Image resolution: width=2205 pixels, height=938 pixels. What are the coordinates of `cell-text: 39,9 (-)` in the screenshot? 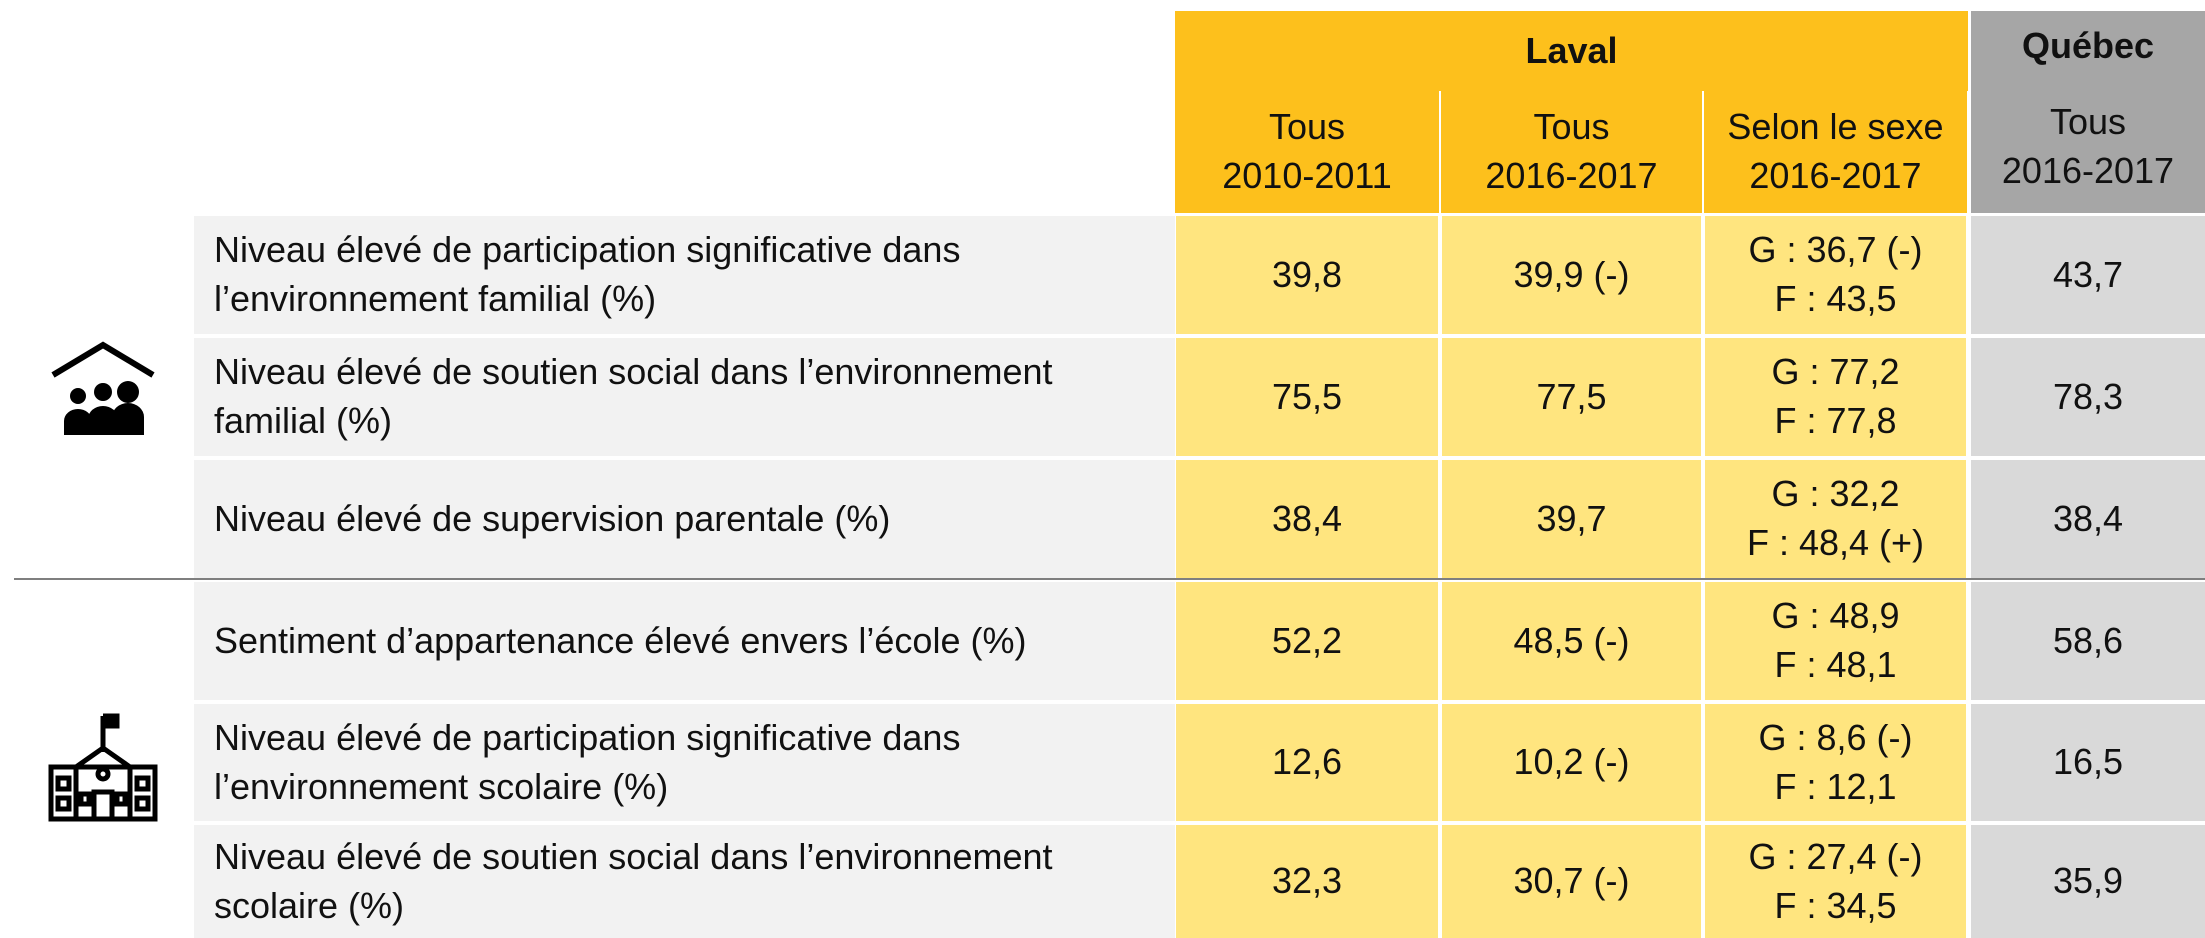 It's located at (1571, 274).